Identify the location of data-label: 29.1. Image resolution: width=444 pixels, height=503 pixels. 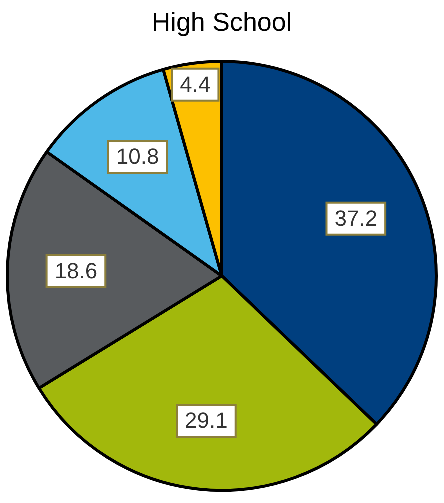
(206, 421).